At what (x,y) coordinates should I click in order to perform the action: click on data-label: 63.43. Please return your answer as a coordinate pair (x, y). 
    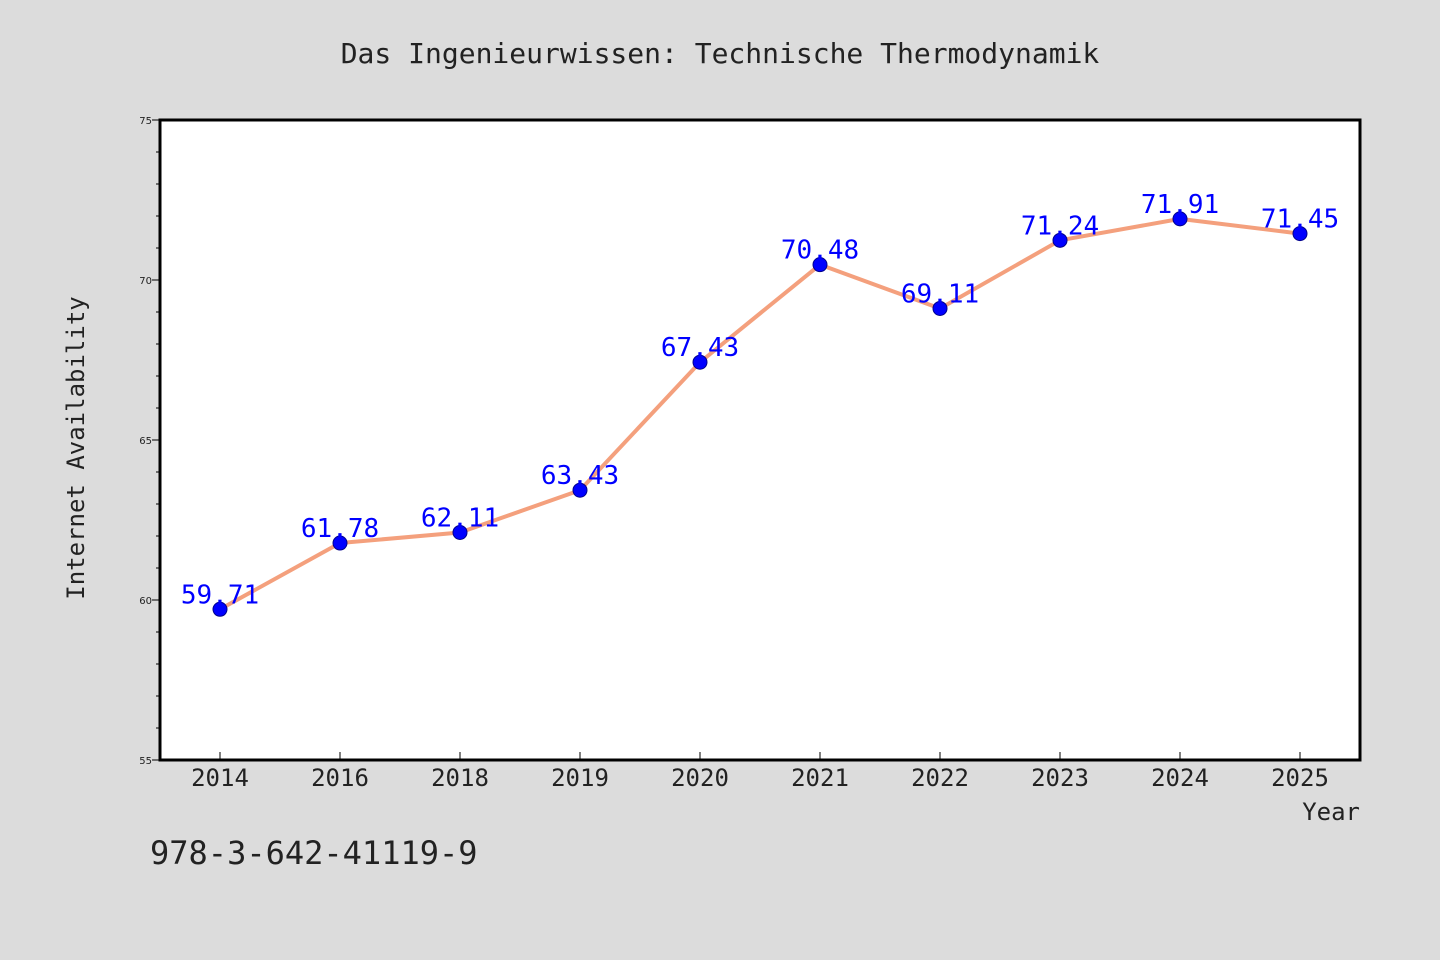
    Looking at the image, I should click on (580, 476).